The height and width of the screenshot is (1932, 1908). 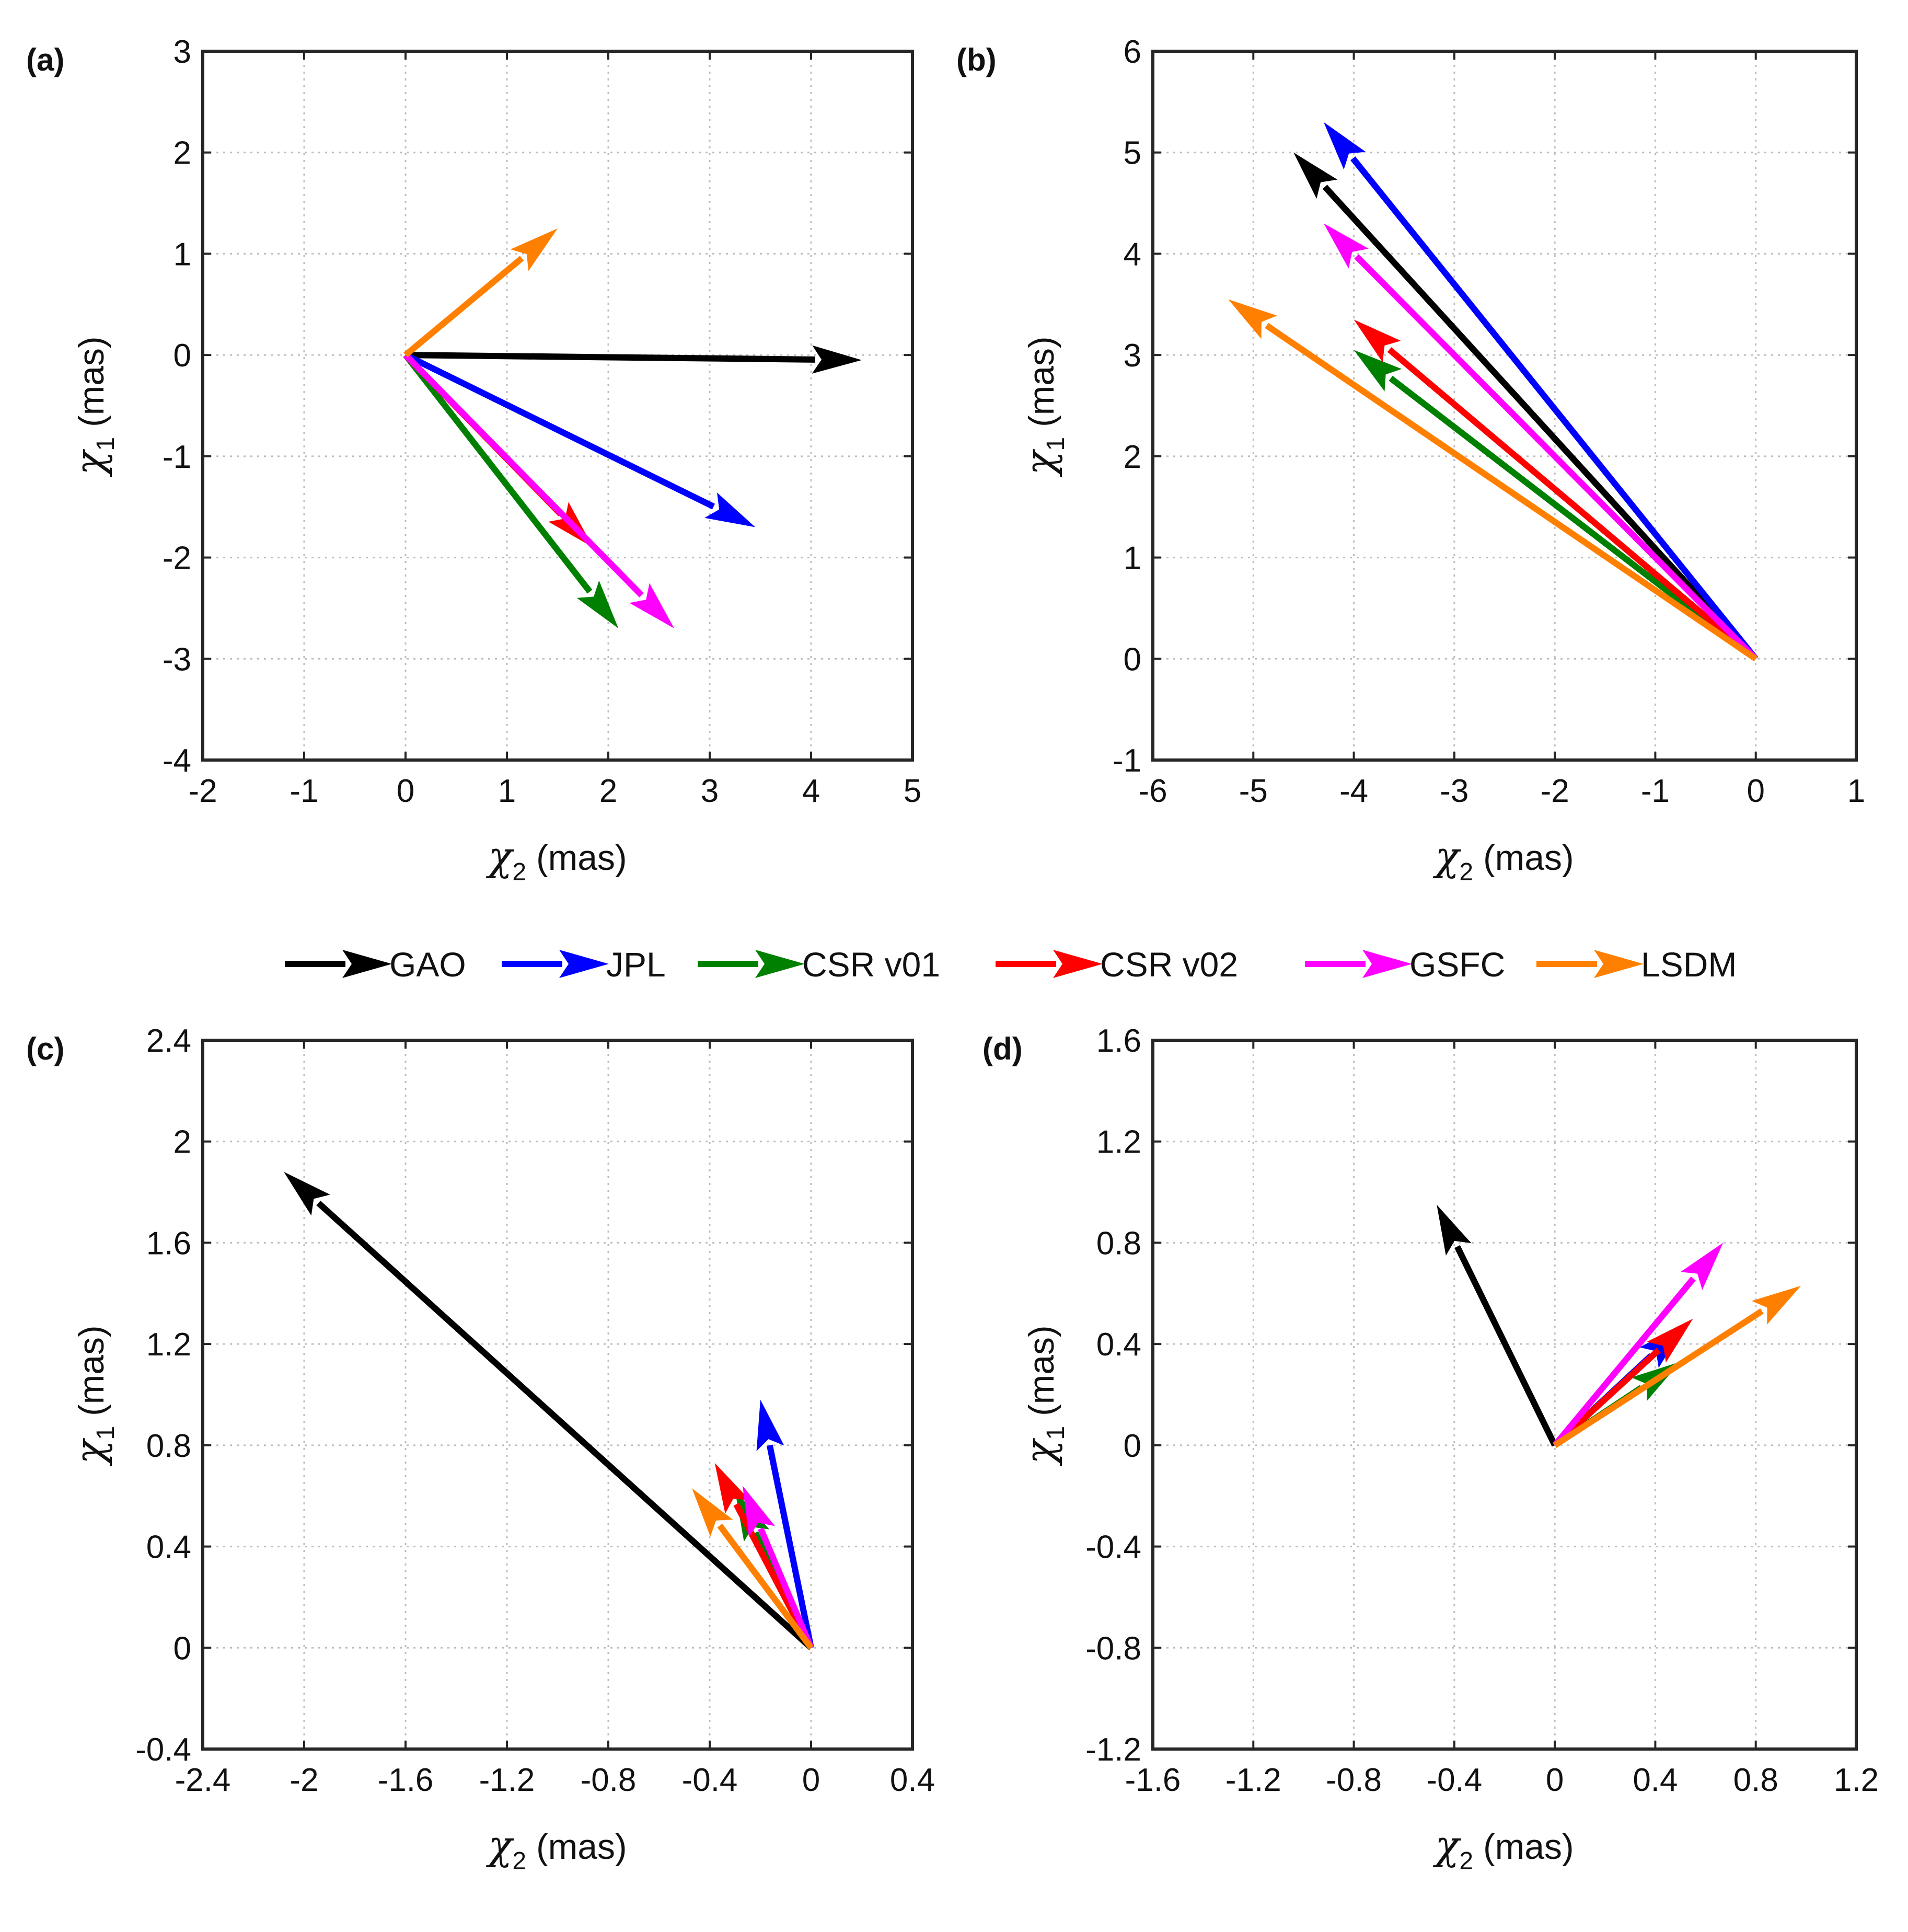 I want to click on legend-label: LSDM, so click(x=1689, y=964).